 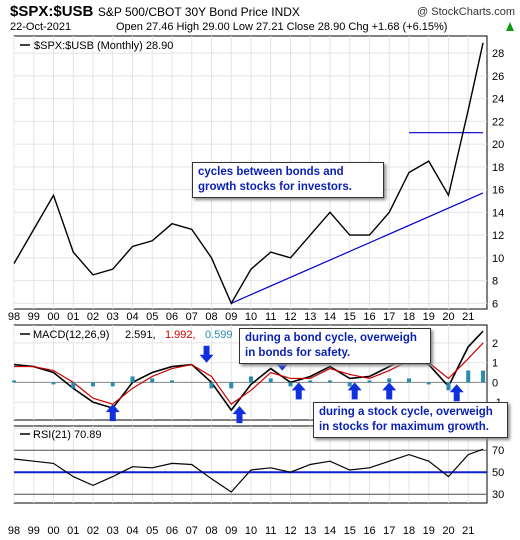 What do you see at coordinates (498, 168) in the screenshot?
I see `y-tick-label: 18` at bounding box center [498, 168].